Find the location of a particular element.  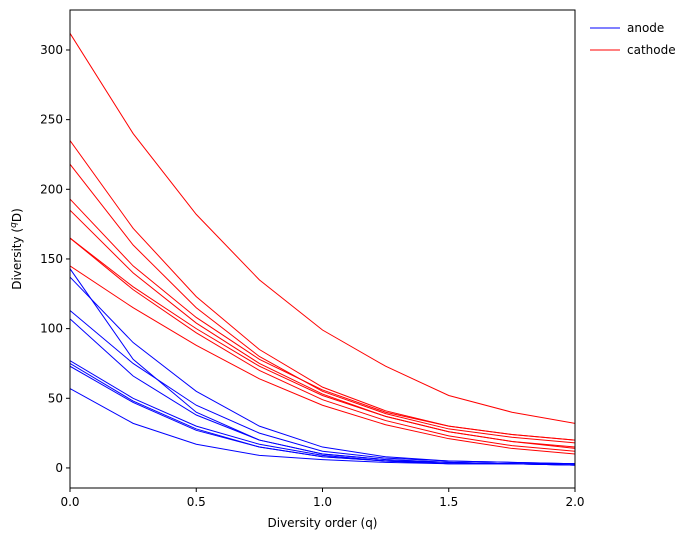

y-axis-label-part: Diversity ( is located at coordinates (17, 259).